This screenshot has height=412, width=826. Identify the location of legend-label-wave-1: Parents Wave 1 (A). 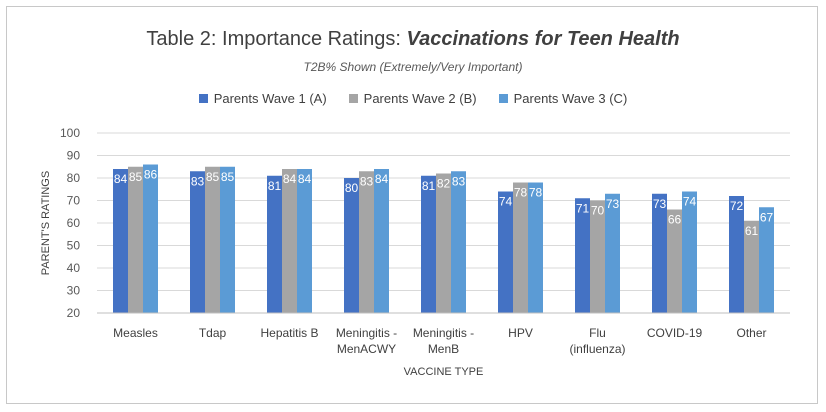
(270, 98).